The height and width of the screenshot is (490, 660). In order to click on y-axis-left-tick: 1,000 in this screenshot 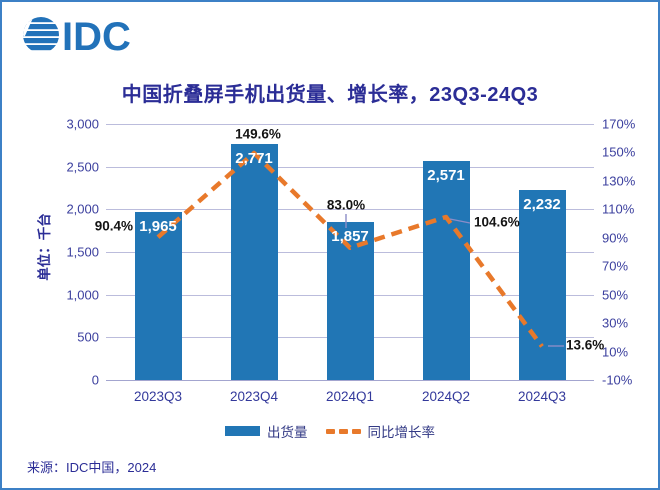, I will do `click(82, 295)`.